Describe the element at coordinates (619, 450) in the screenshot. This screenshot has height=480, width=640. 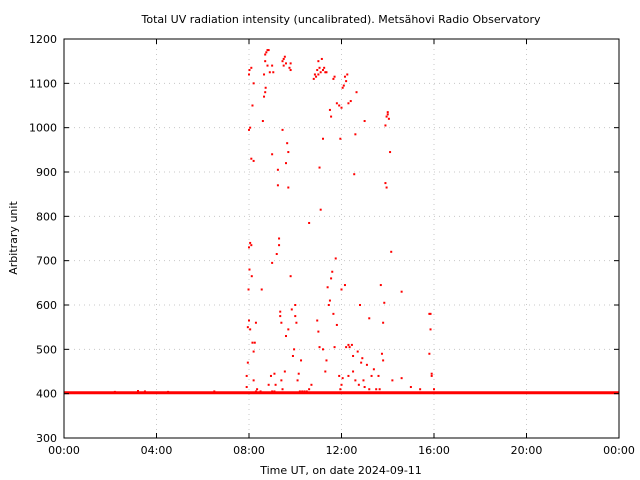
I see `x-tick-label: 00:00` at that location.